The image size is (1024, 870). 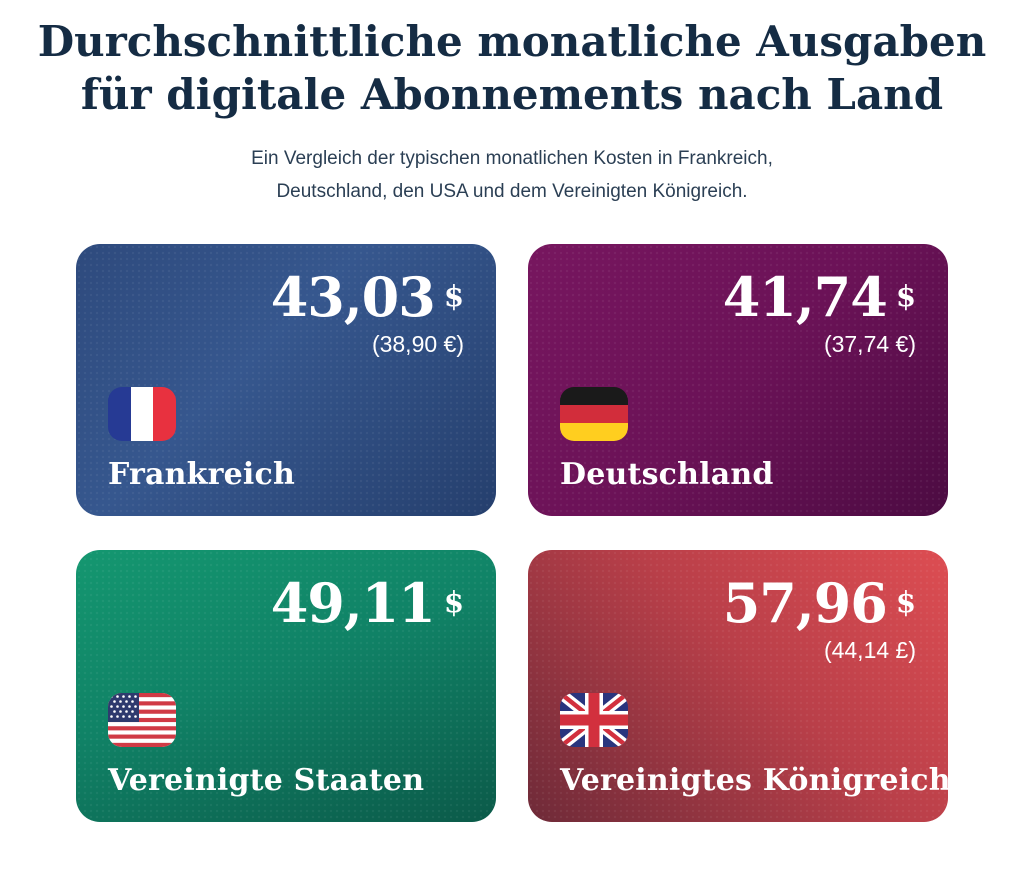 What do you see at coordinates (667, 474) in the screenshot?
I see `country-label: Deutschland` at bounding box center [667, 474].